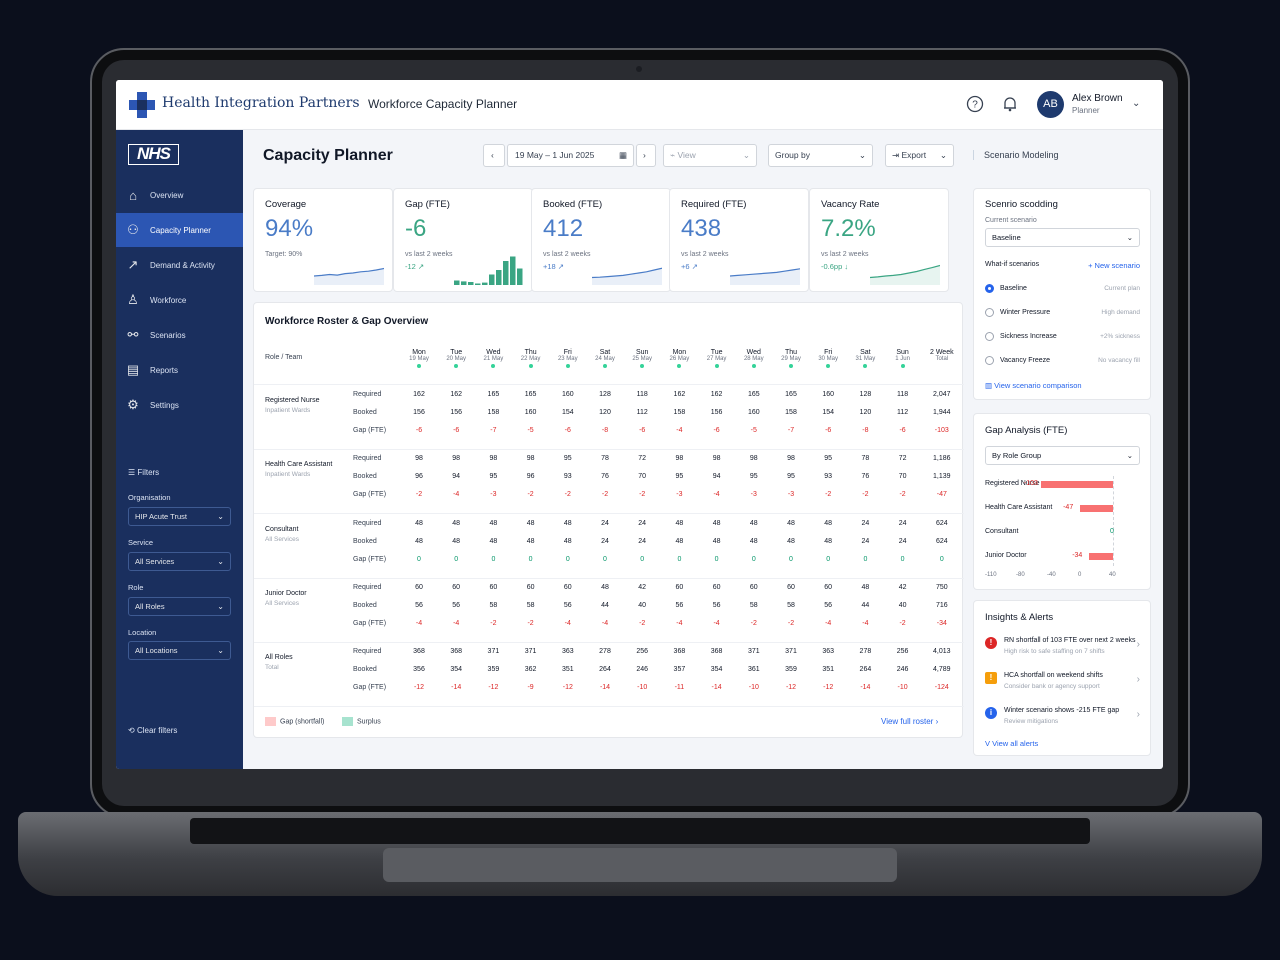 This screenshot has width=1280, height=960. Describe the element at coordinates (942, 412) in the screenshot. I see `table-cell: 1,944` at that location.